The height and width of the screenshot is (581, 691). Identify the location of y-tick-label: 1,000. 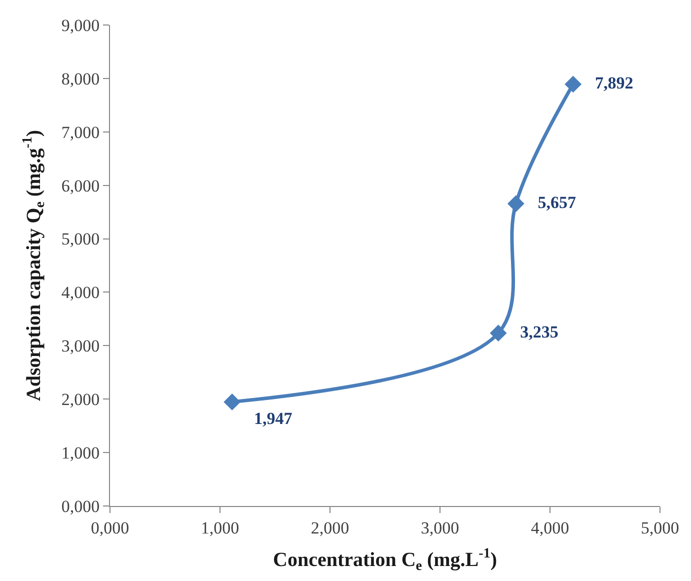
(80, 453).